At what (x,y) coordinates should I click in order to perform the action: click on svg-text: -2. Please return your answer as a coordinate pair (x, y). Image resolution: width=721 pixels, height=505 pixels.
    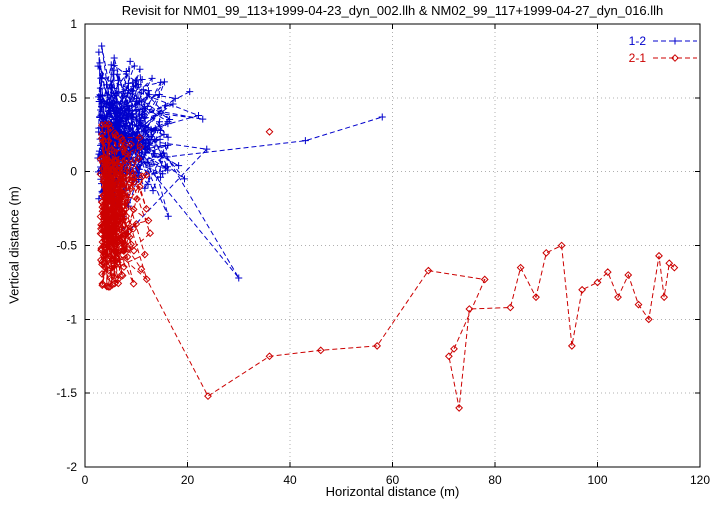
    Looking at the image, I should click on (71, 467).